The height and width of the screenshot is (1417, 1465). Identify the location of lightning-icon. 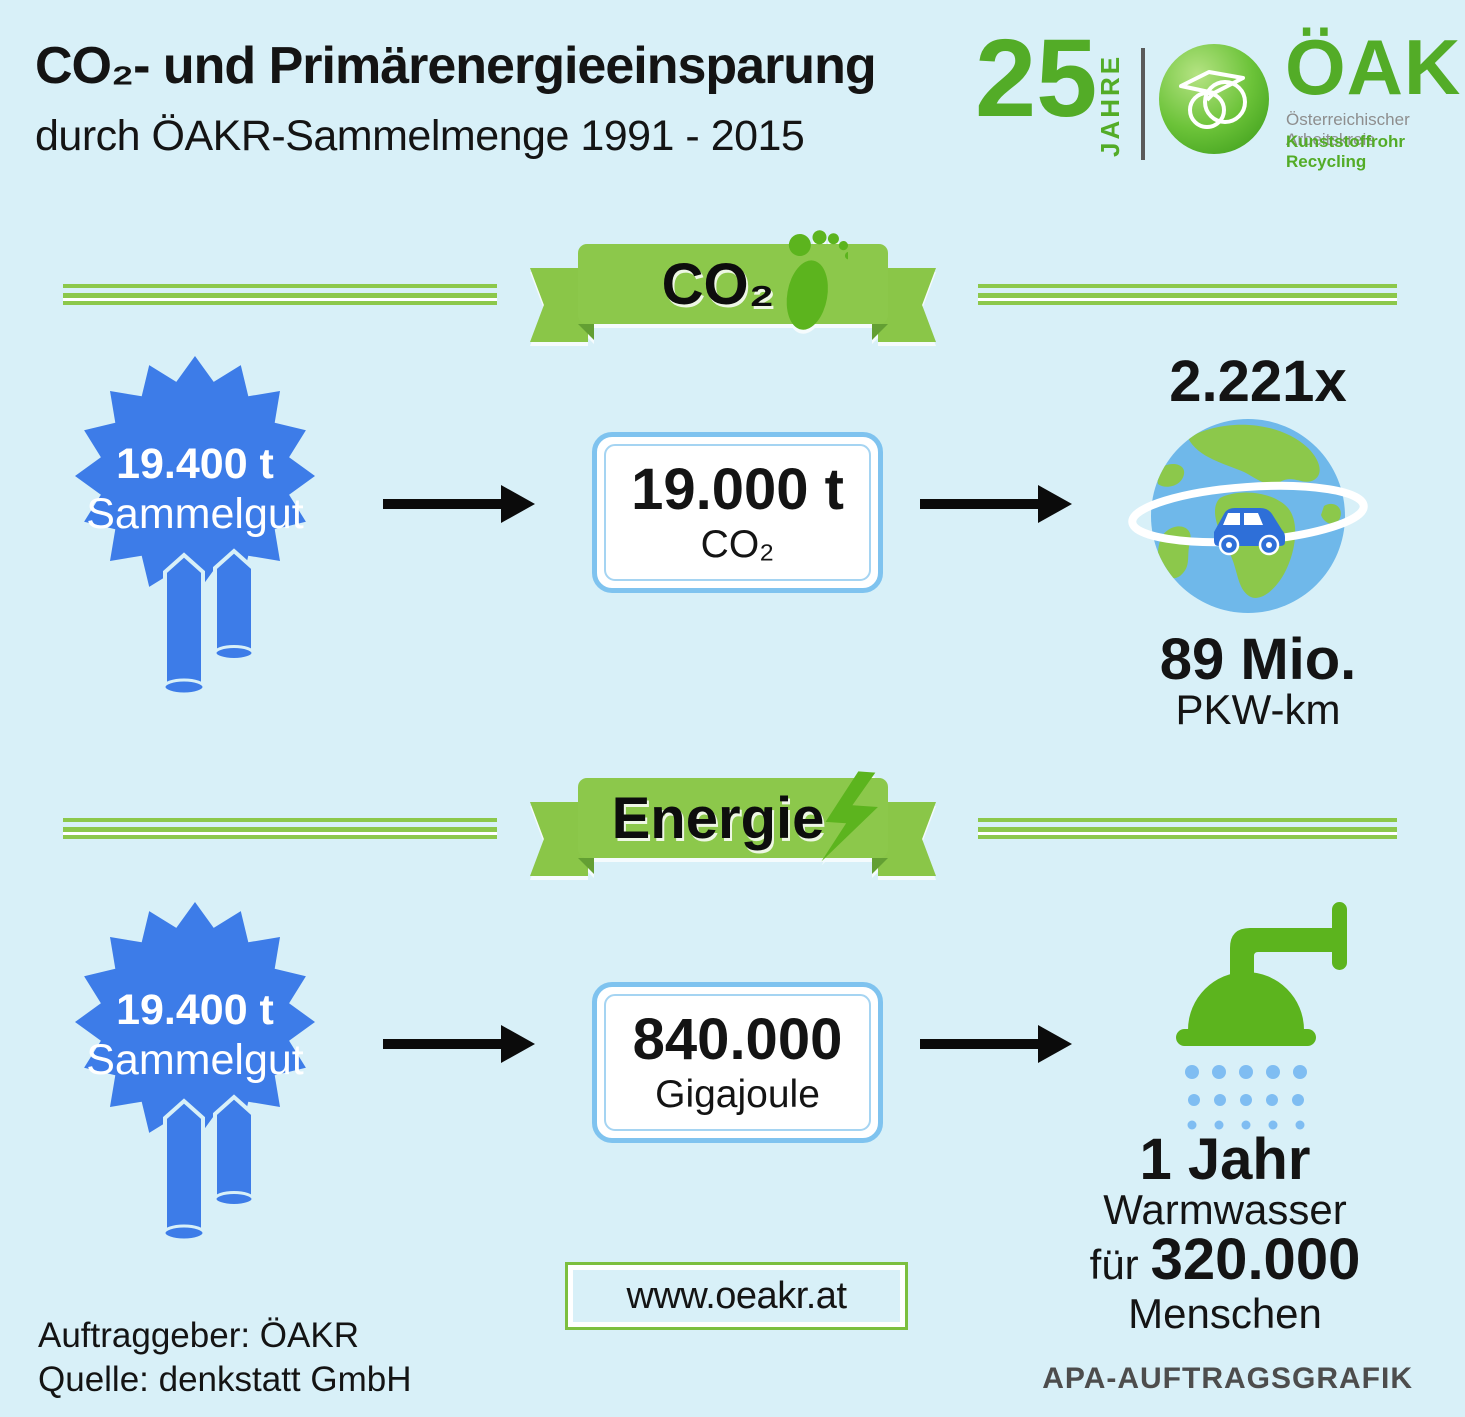
(849, 816).